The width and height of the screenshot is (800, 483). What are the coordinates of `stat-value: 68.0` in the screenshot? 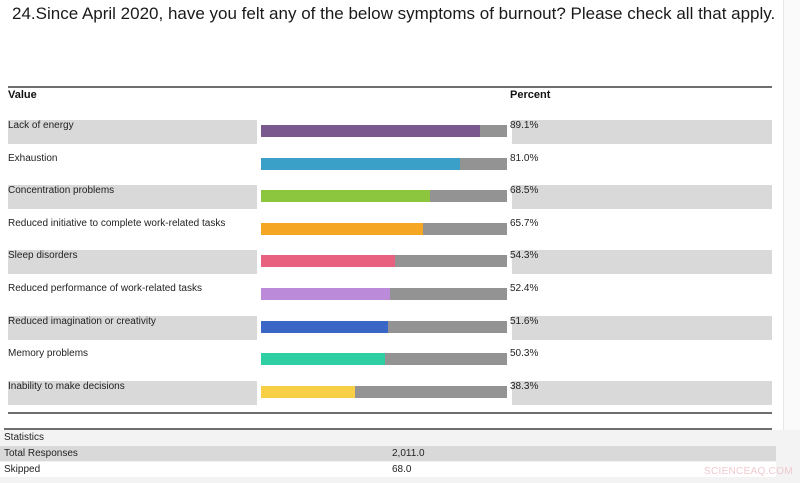 It's located at (402, 469).